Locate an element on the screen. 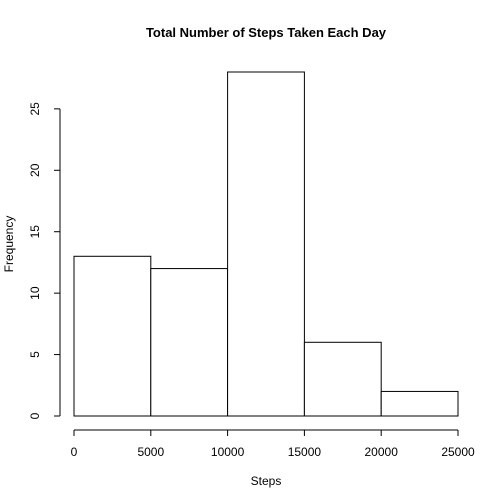  chart-title: Total Number of Steps Taken Each Day is located at coordinates (266, 32).